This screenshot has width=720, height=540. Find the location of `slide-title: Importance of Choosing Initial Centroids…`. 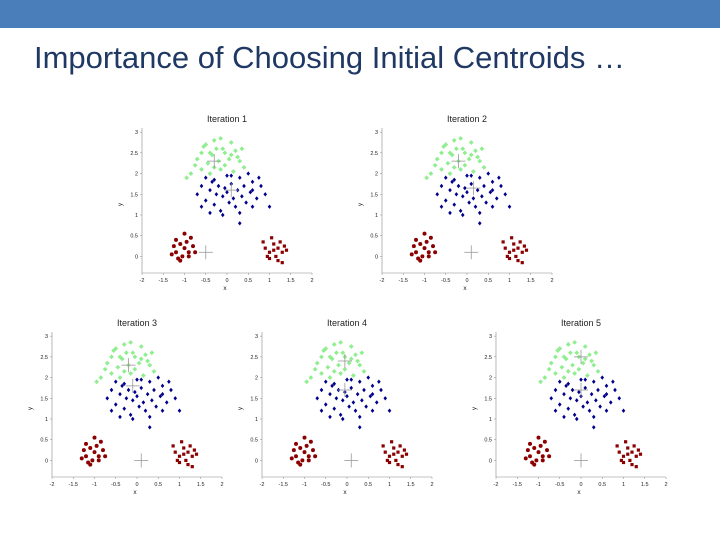

slide-title: Importance of Choosing Initial Centroids… is located at coordinates (330, 57).